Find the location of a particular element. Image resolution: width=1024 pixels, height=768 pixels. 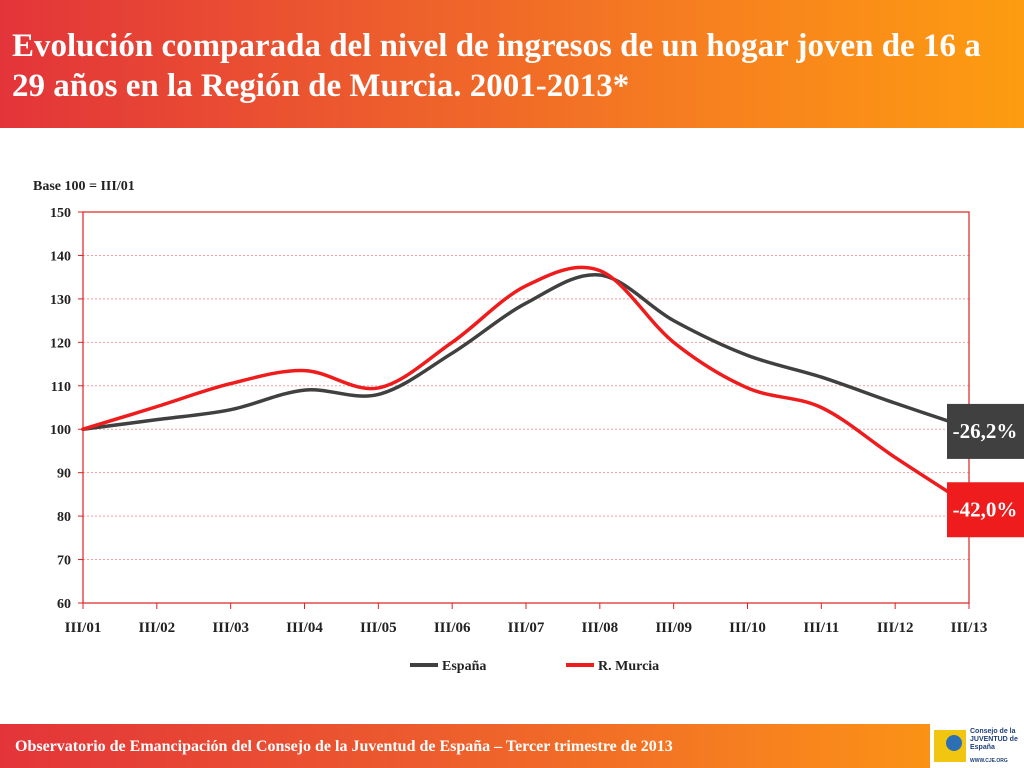

annotation-label: -26,2% is located at coordinates (985, 431).